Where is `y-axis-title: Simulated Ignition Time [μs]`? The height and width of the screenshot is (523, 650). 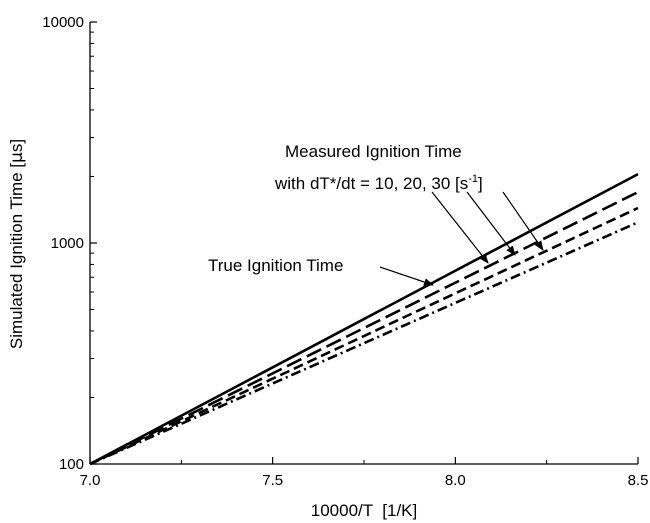 y-axis-title: Simulated Ignition Time [μs] is located at coordinates (17, 244).